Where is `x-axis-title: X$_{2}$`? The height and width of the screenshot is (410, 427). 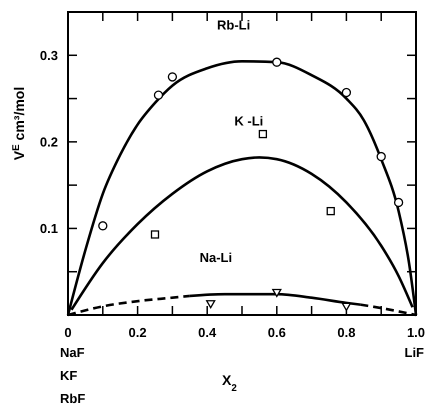 x-axis-title: X$_{2}$ is located at coordinates (230, 383).